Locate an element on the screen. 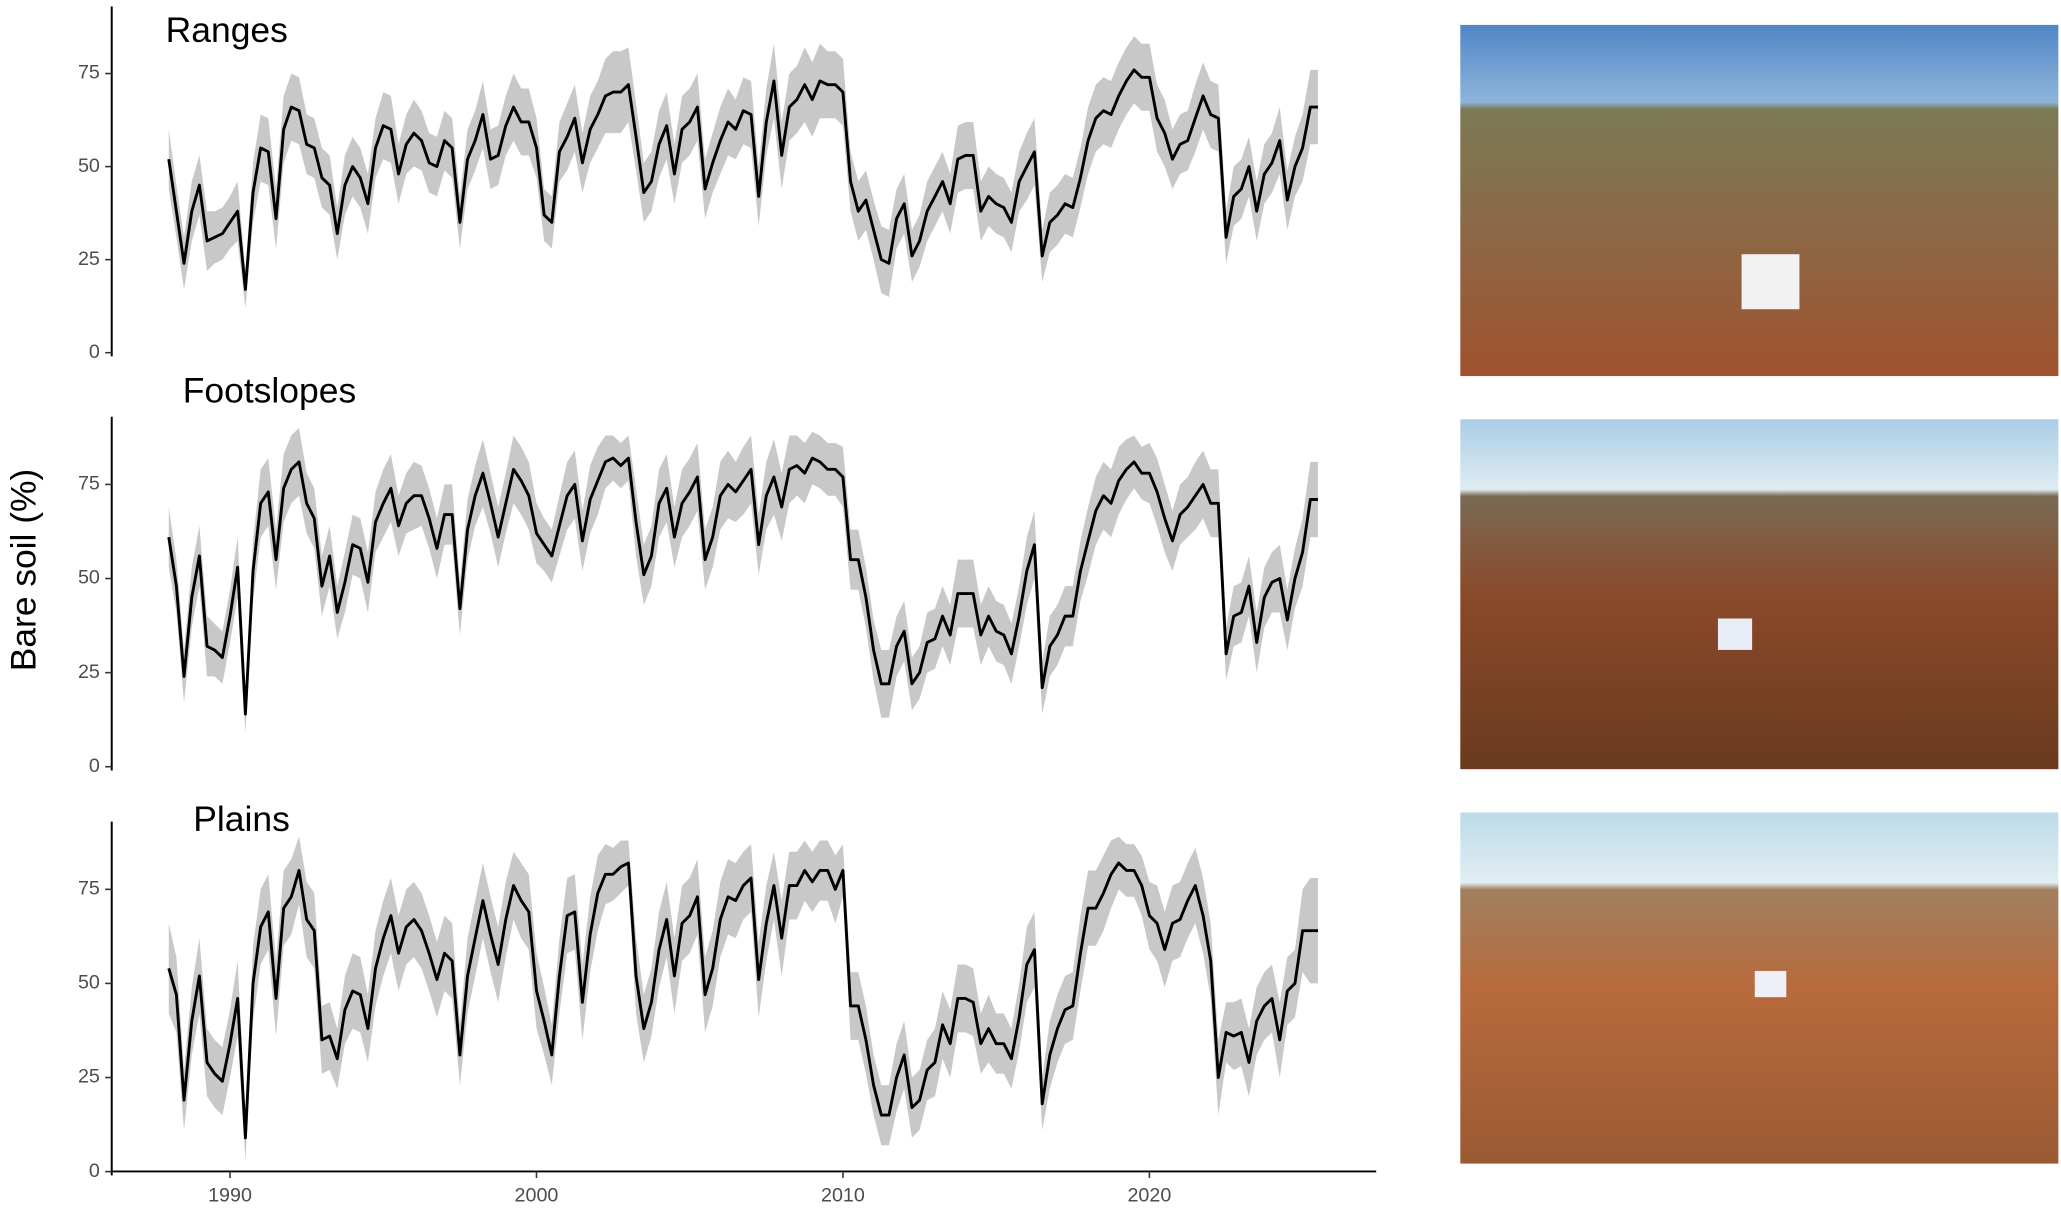  y-axis-label: Bare soil (%) is located at coordinates (24, 570).